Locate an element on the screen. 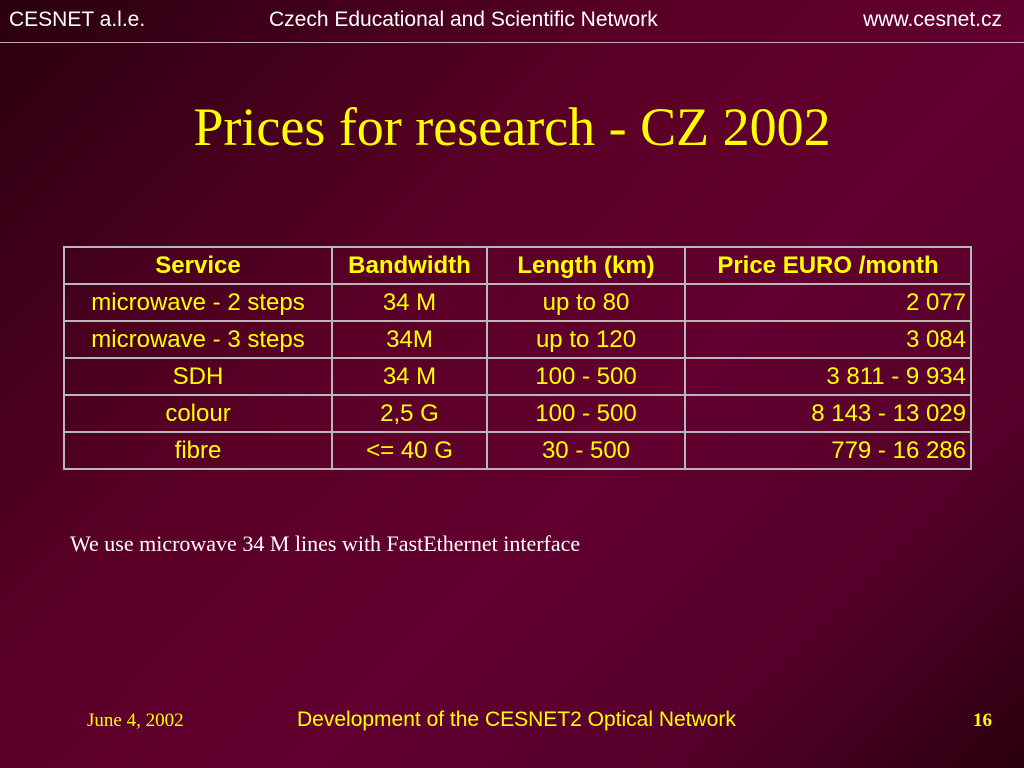  footer-date: June 4, 2002 is located at coordinates (135, 720).